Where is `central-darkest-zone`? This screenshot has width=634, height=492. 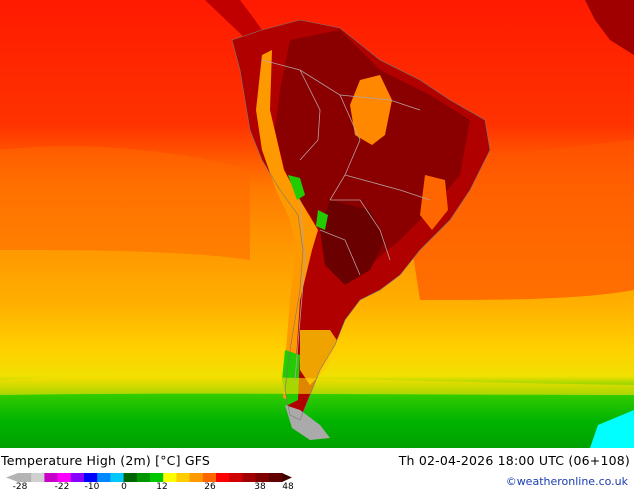 central-darkest-zone is located at coordinates (352, 242).